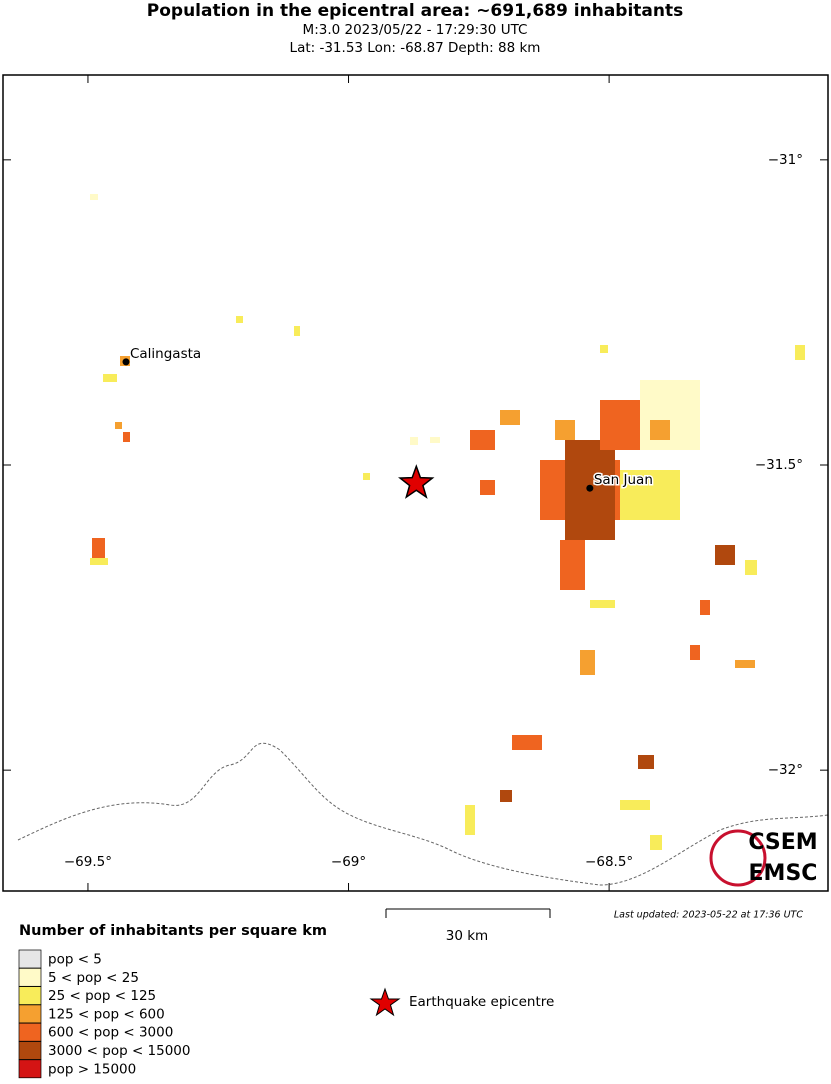 The height and width of the screenshot is (1084, 831). I want to click on legend-star, so click(385, 1002).